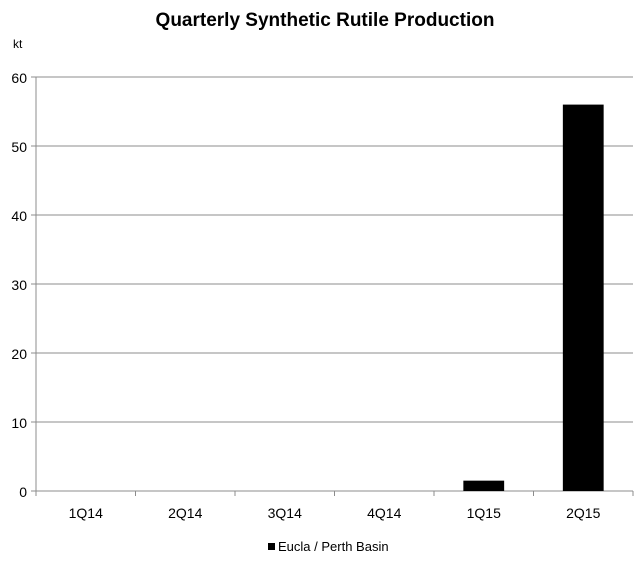 Image resolution: width=635 pixels, height=563 pixels. I want to click on ytick-label-20: 20, so click(19, 354).